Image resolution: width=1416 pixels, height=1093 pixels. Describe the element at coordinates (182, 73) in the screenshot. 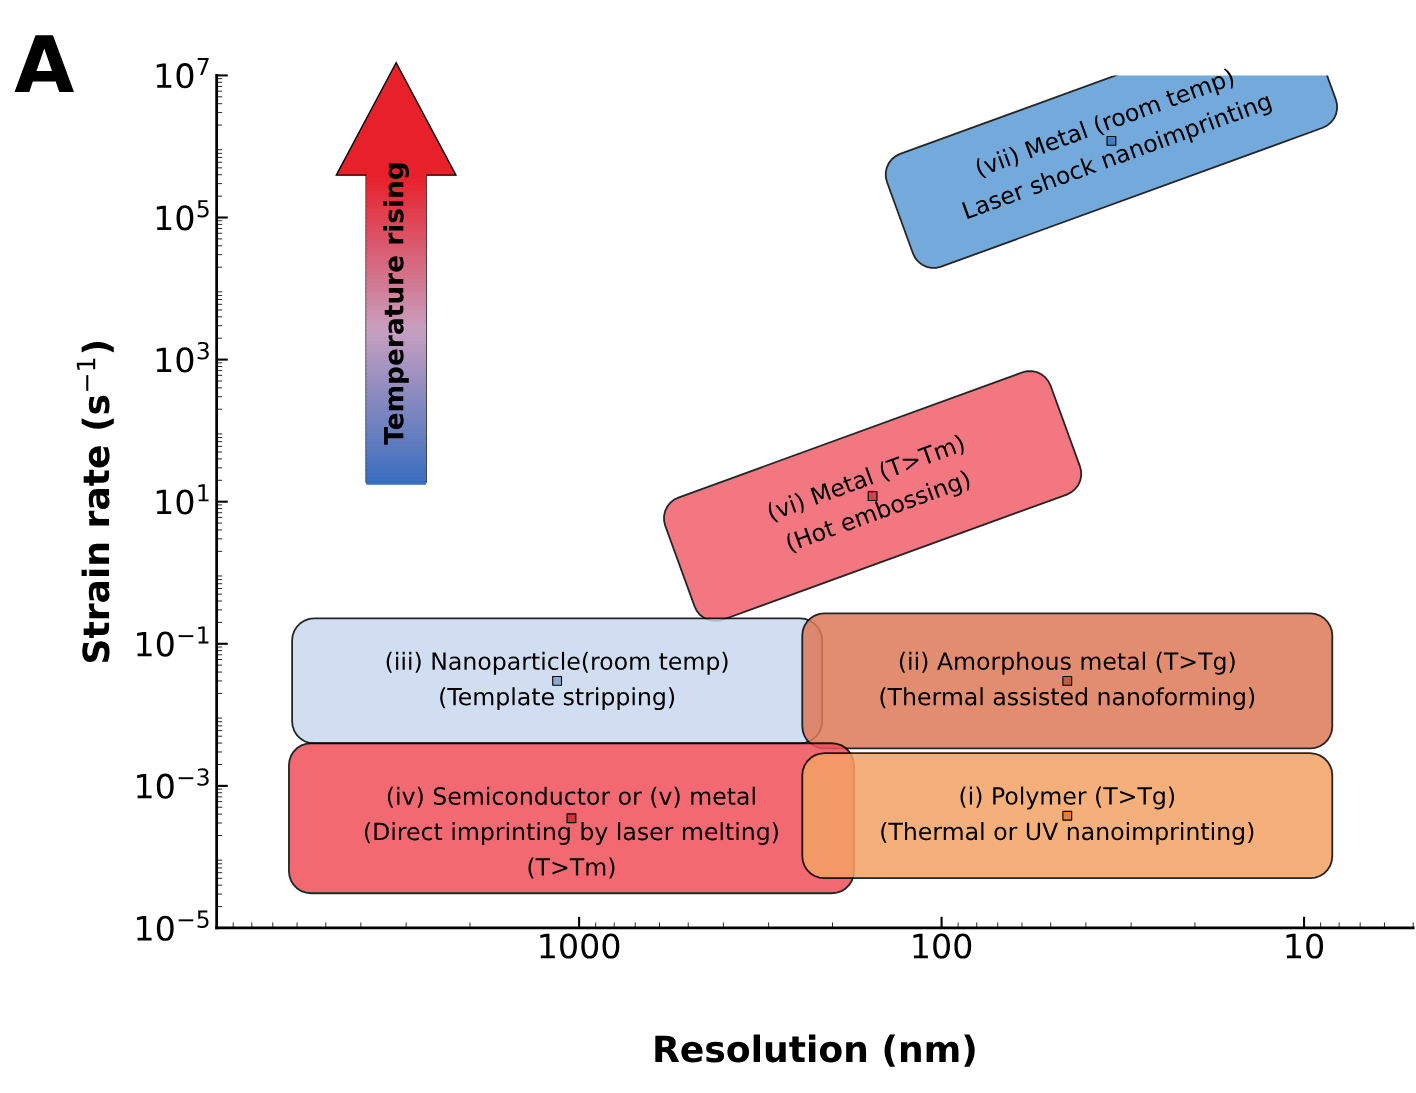

I see `y-tick-label: 10$^{7}$` at that location.